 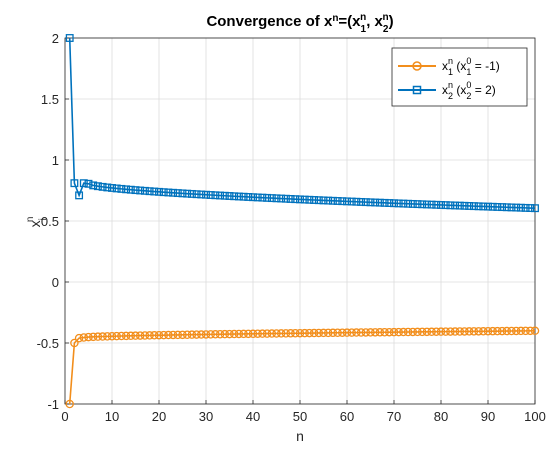 I want to click on legend-label-x1: x1n (x10 = -1), so click(x=471, y=66).